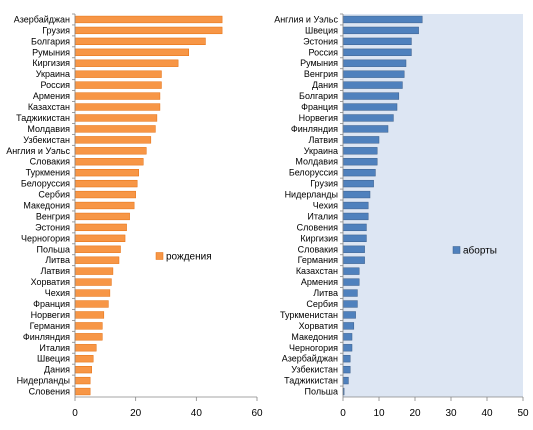 The width and height of the screenshot is (533, 430). I want to click on births-category-label: Дания, so click(57, 370).